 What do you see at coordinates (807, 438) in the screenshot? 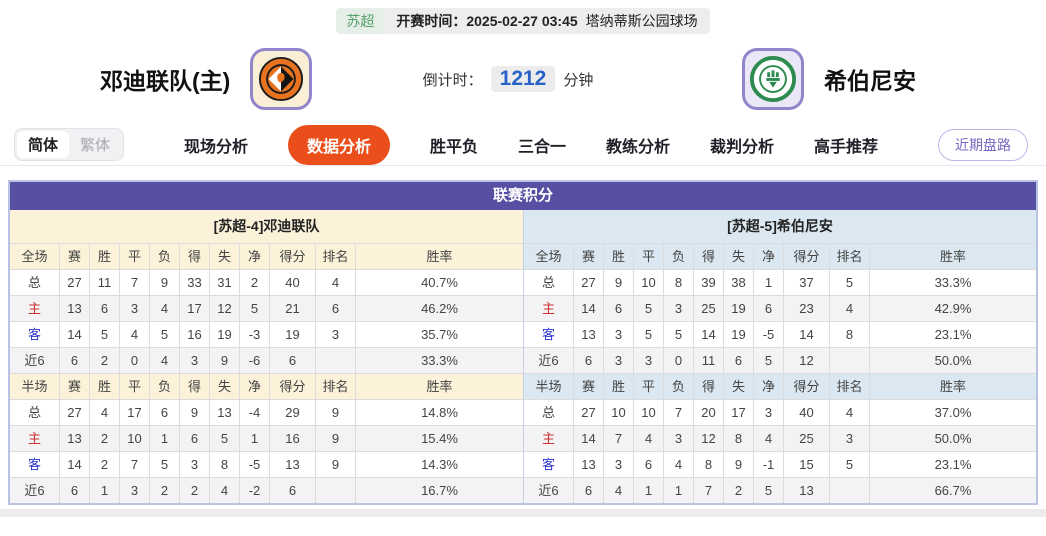
I see `table-cell: 25` at bounding box center [807, 438].